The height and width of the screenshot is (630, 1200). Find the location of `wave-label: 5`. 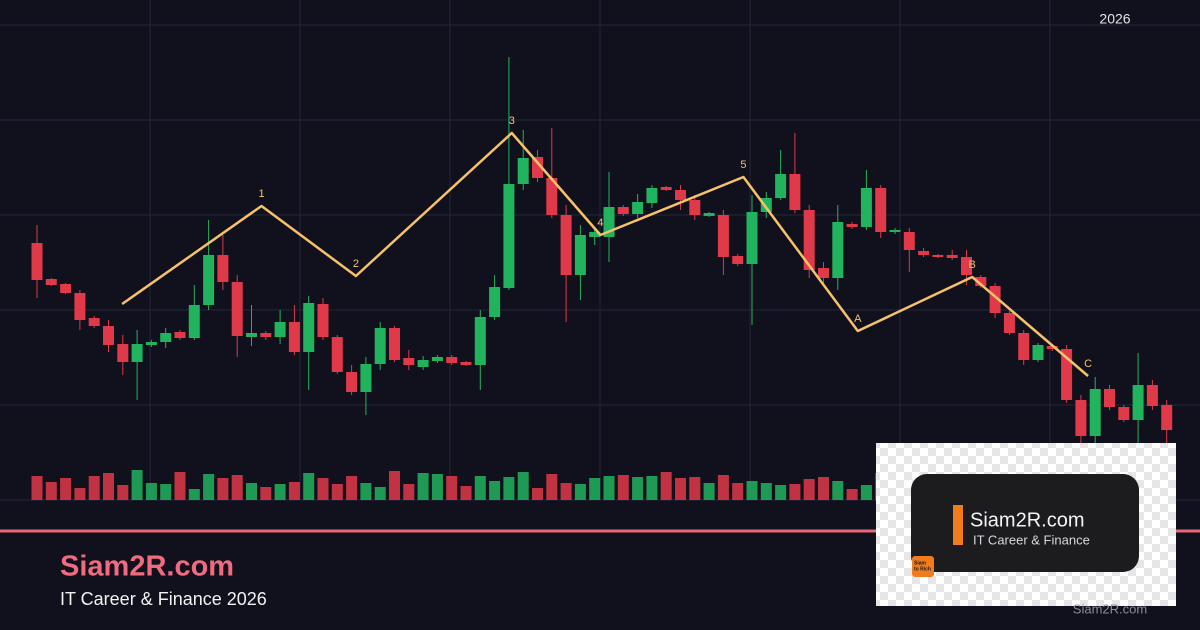

wave-label: 5 is located at coordinates (743, 165).